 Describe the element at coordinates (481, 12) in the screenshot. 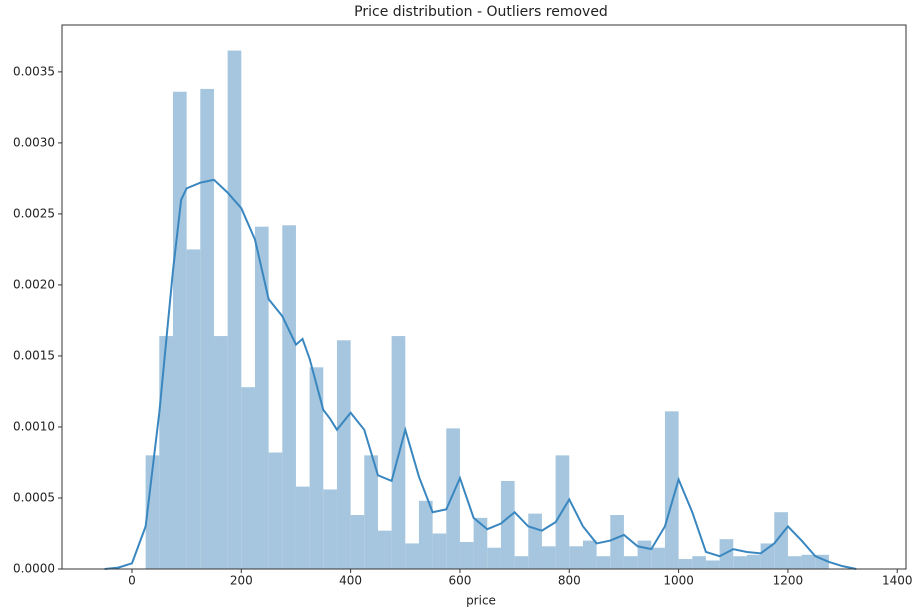

I see `chart-title: Price distribution - Outliers removed` at that location.